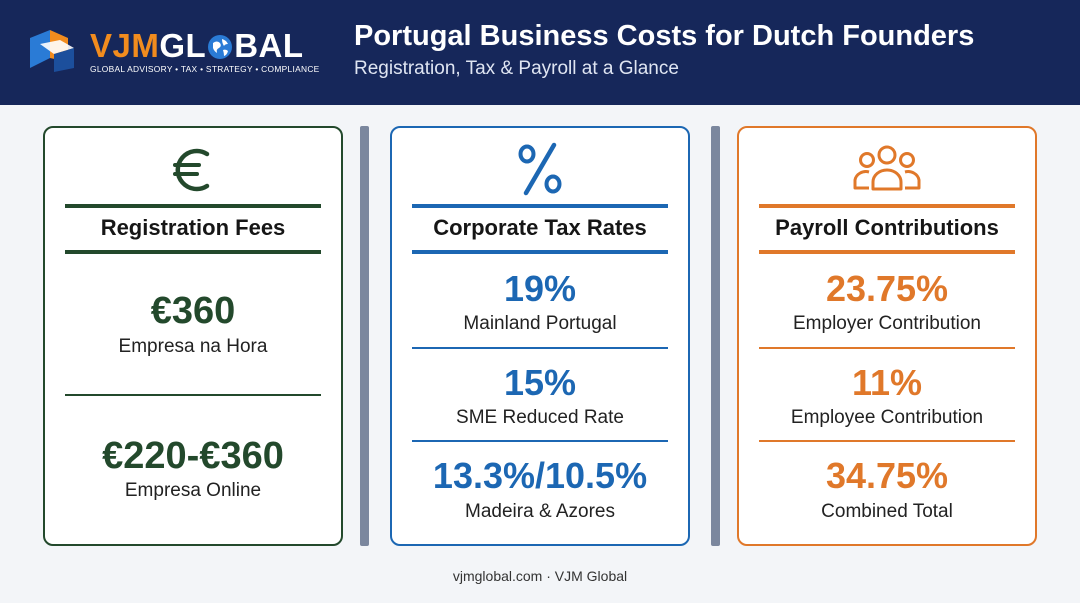  Describe the element at coordinates (193, 346) in the screenshot. I see `fee-label: Empresa na Hora` at that location.